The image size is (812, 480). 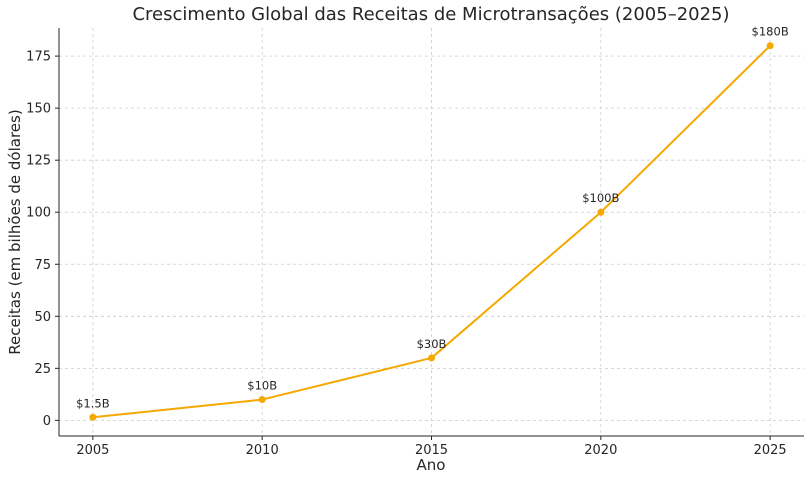 What do you see at coordinates (92, 450) in the screenshot?
I see `x-tick-label: 2005` at bounding box center [92, 450].